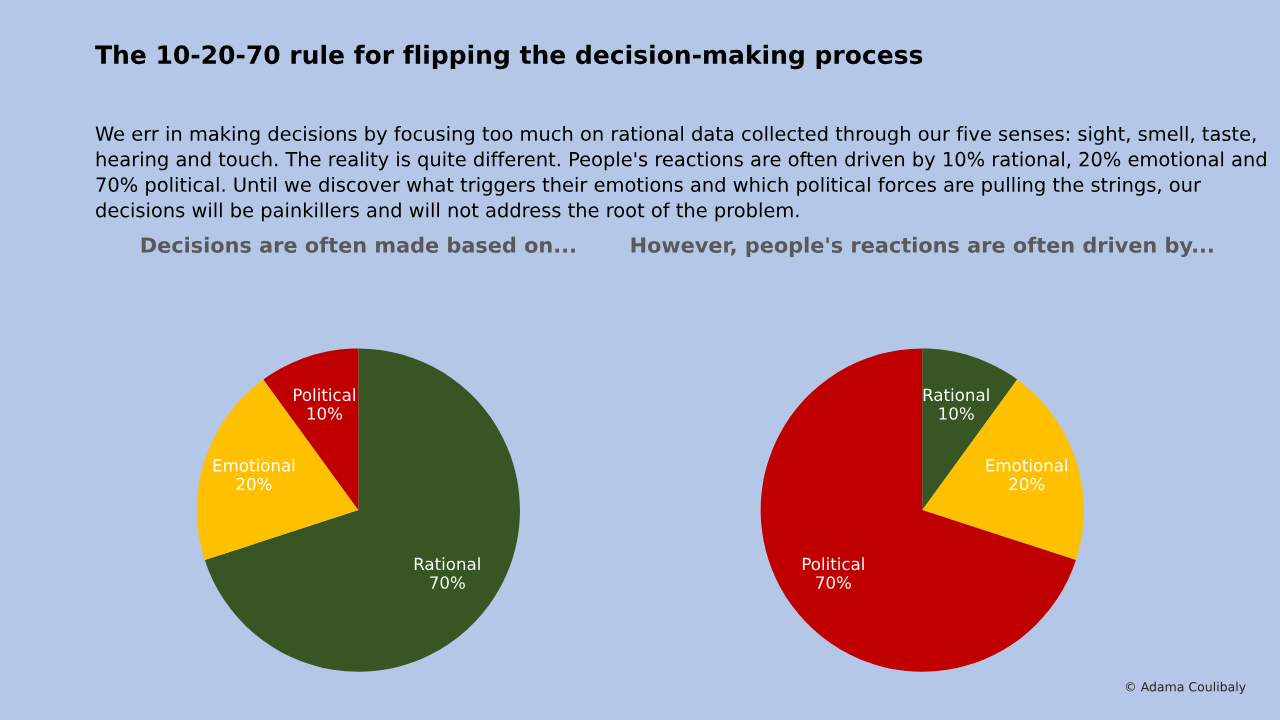 The width and height of the screenshot is (1280, 720). Describe the element at coordinates (509, 57) in the screenshot. I see `text: The 10-20-70 rule for flipping the decision-making process` at that location.